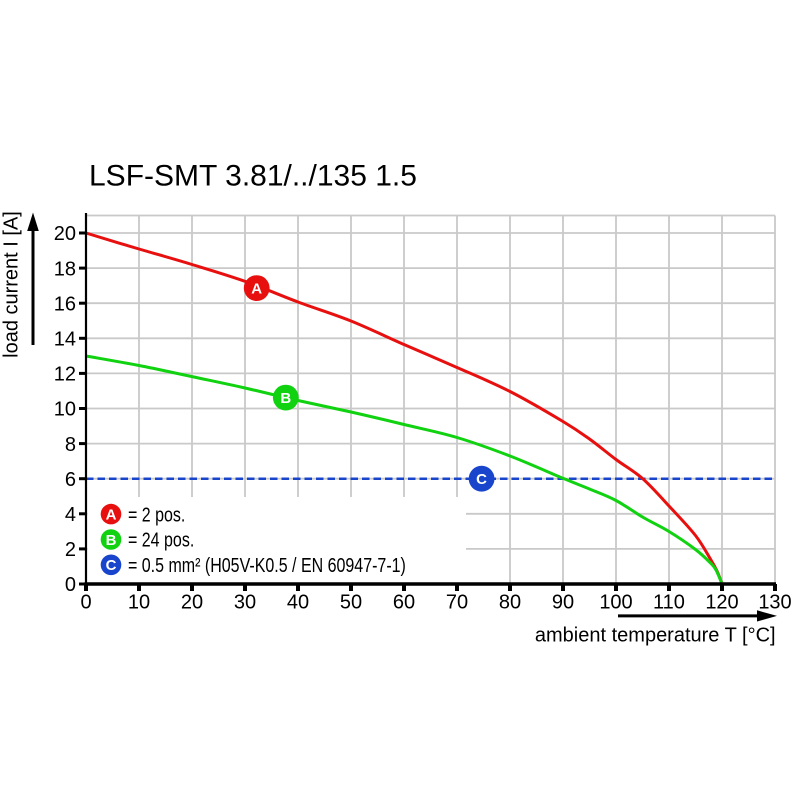  Describe the element at coordinates (12, 284) in the screenshot. I see `svg-text: load current I [A]` at that location.